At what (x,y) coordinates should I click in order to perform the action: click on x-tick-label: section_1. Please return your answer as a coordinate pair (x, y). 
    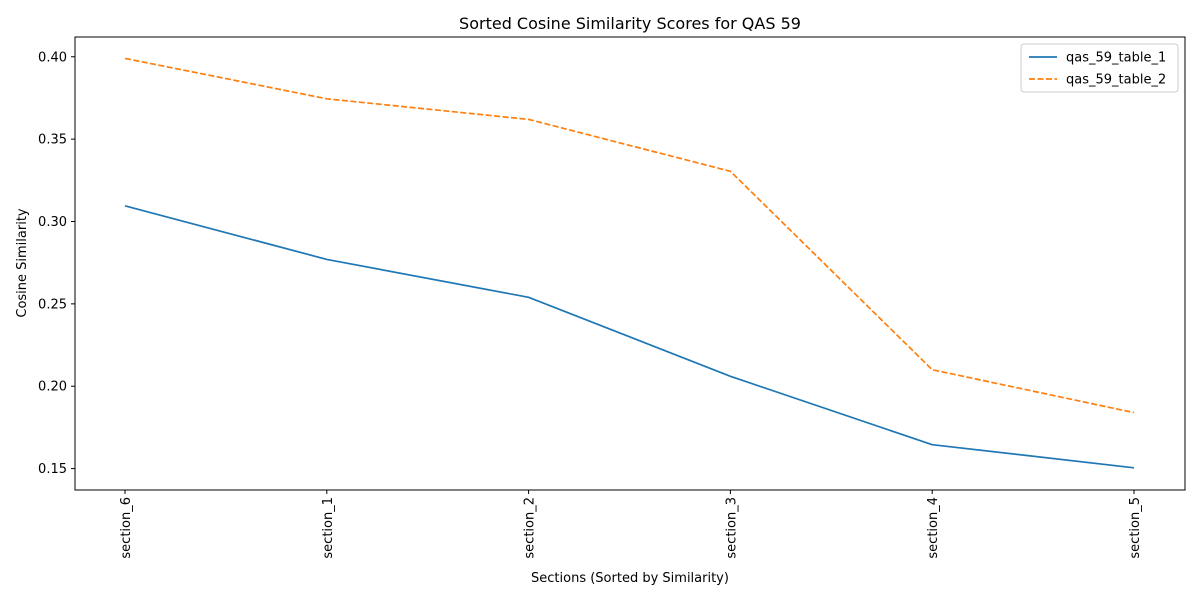
    Looking at the image, I should click on (328, 528).